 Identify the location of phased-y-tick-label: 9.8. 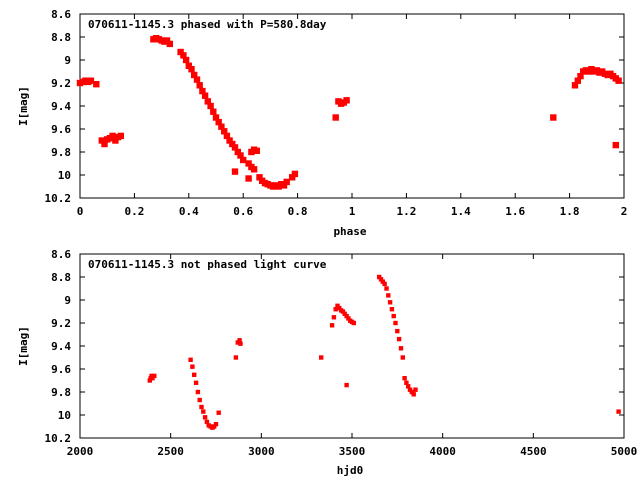
(61, 152).